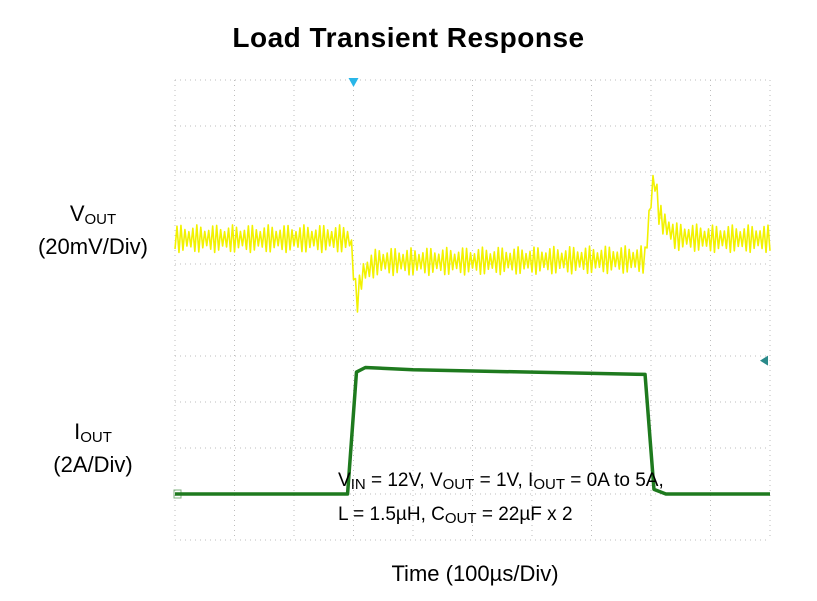  Describe the element at coordinates (100, 219) in the screenshot. I see `vout-label-sub: OUT` at that location.